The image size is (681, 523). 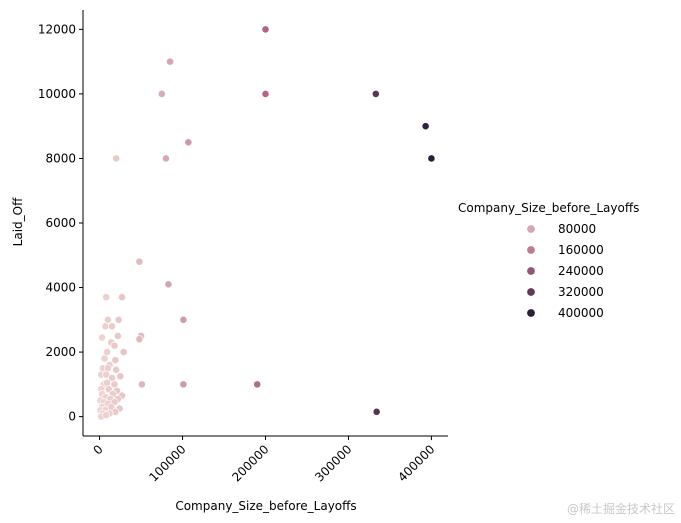 I want to click on y-tick-label: 2000, so click(x=60, y=352).